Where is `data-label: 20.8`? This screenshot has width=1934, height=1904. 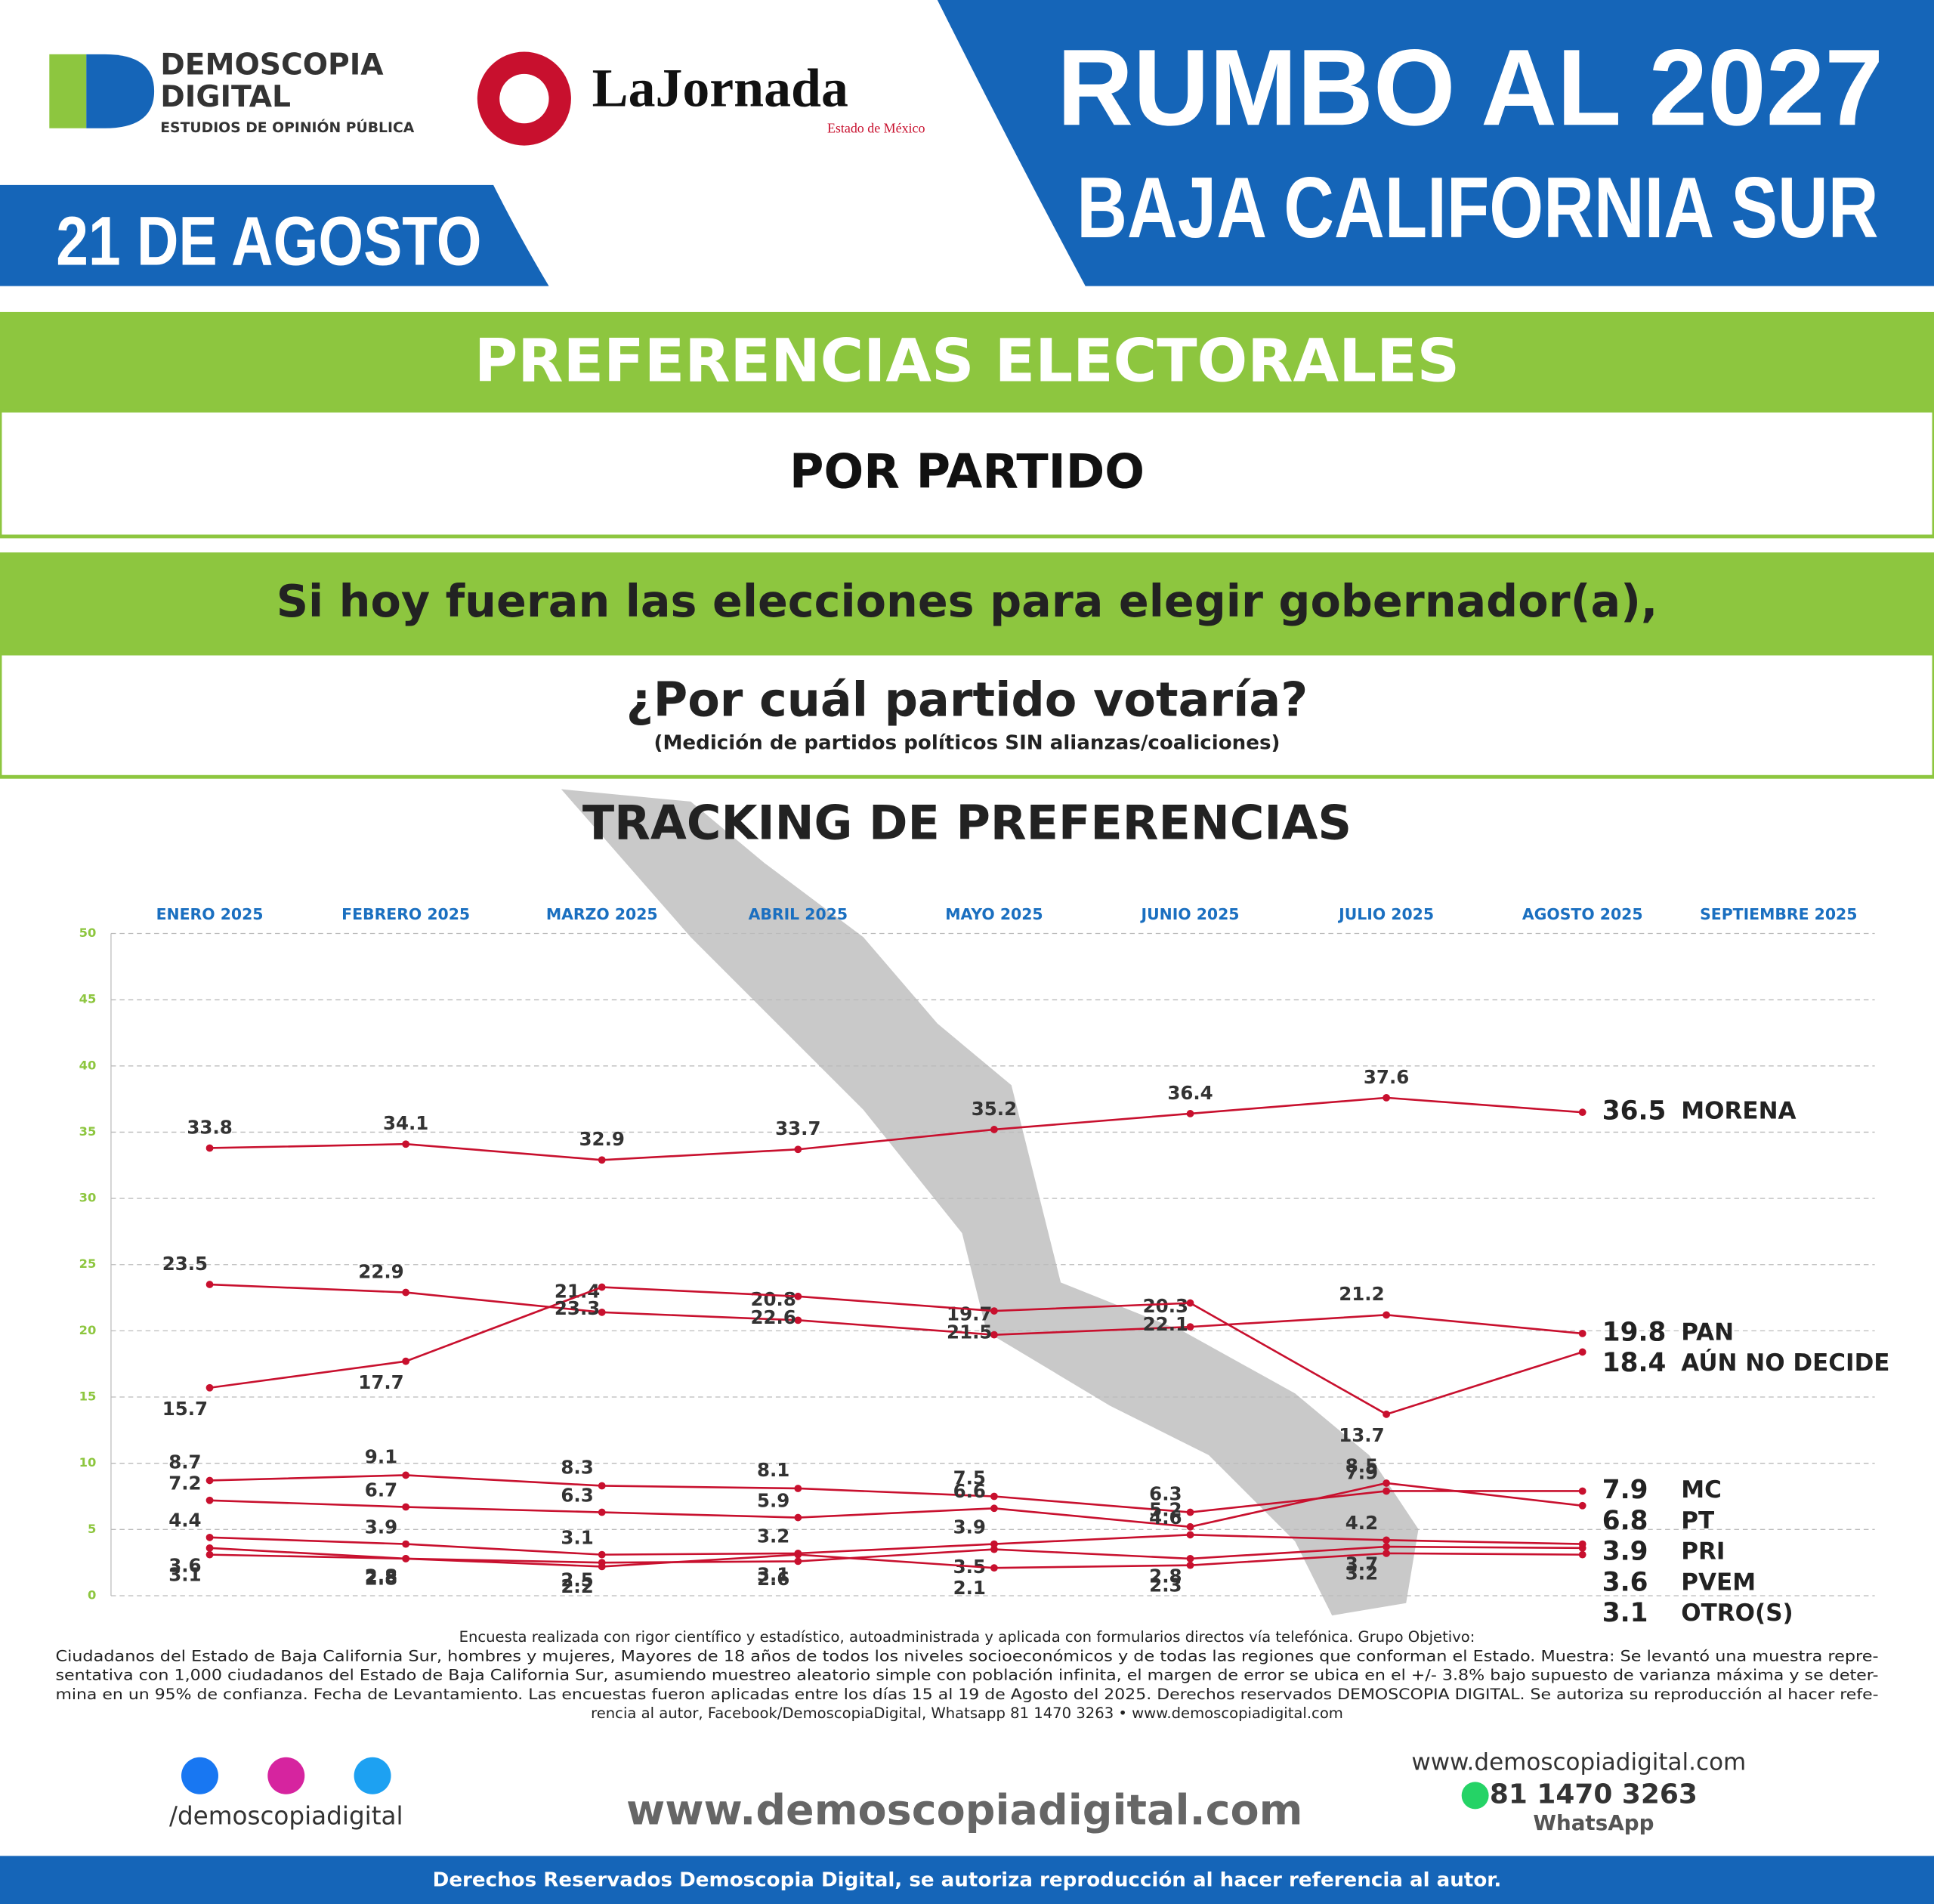
data-label: 20.8 is located at coordinates (773, 1299).